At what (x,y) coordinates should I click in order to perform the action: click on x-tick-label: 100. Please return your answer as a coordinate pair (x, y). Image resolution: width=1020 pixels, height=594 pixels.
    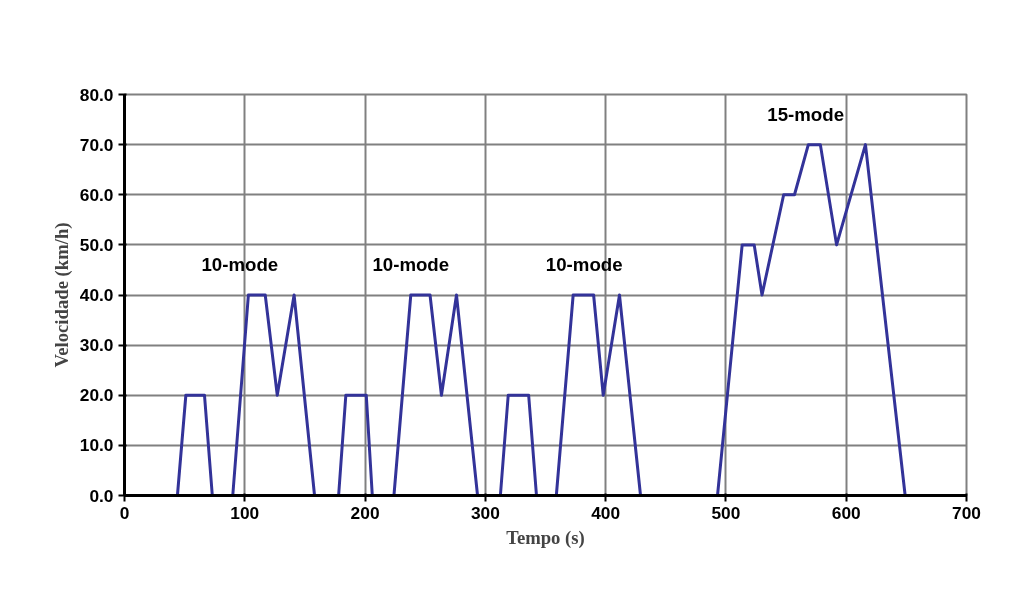
    Looking at the image, I should click on (245, 512).